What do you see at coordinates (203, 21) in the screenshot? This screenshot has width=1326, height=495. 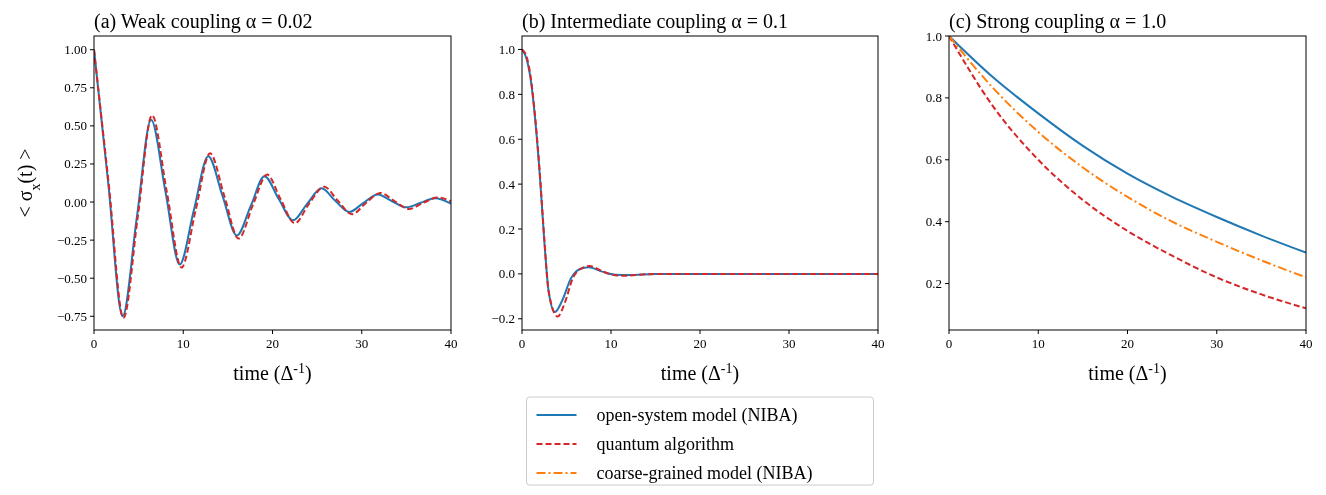 I see `chart-title: (a) Weak coupling α = 0.02` at bounding box center [203, 21].